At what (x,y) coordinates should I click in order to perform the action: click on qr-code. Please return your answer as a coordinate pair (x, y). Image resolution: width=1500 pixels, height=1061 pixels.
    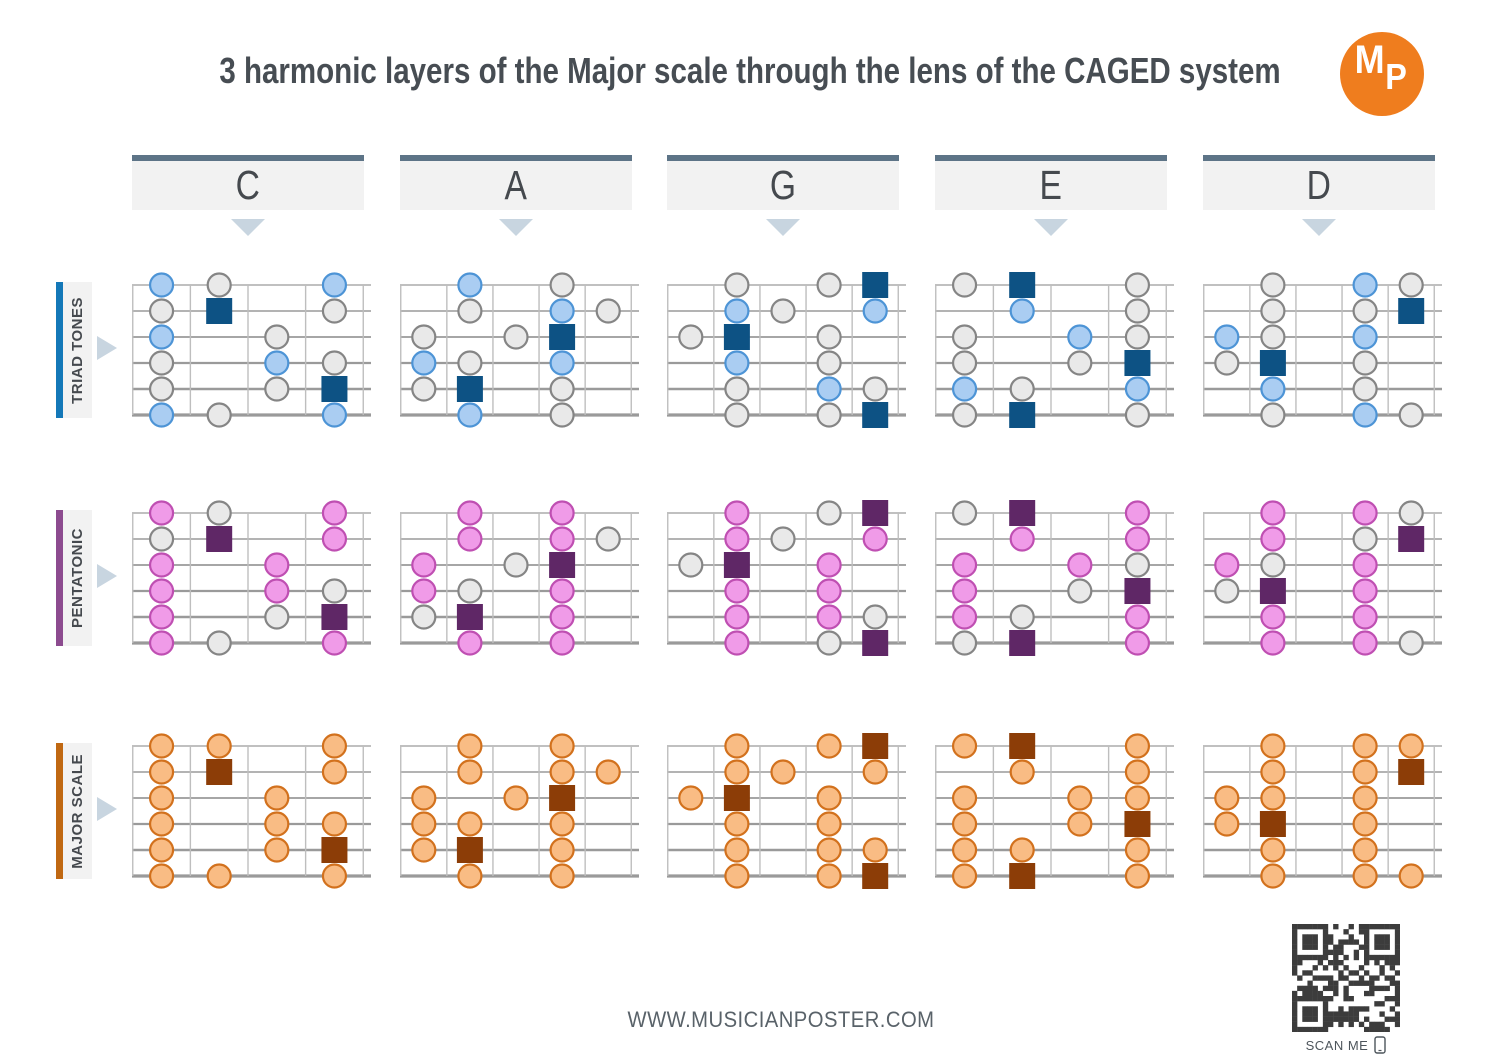
    Looking at the image, I should click on (1346, 980).